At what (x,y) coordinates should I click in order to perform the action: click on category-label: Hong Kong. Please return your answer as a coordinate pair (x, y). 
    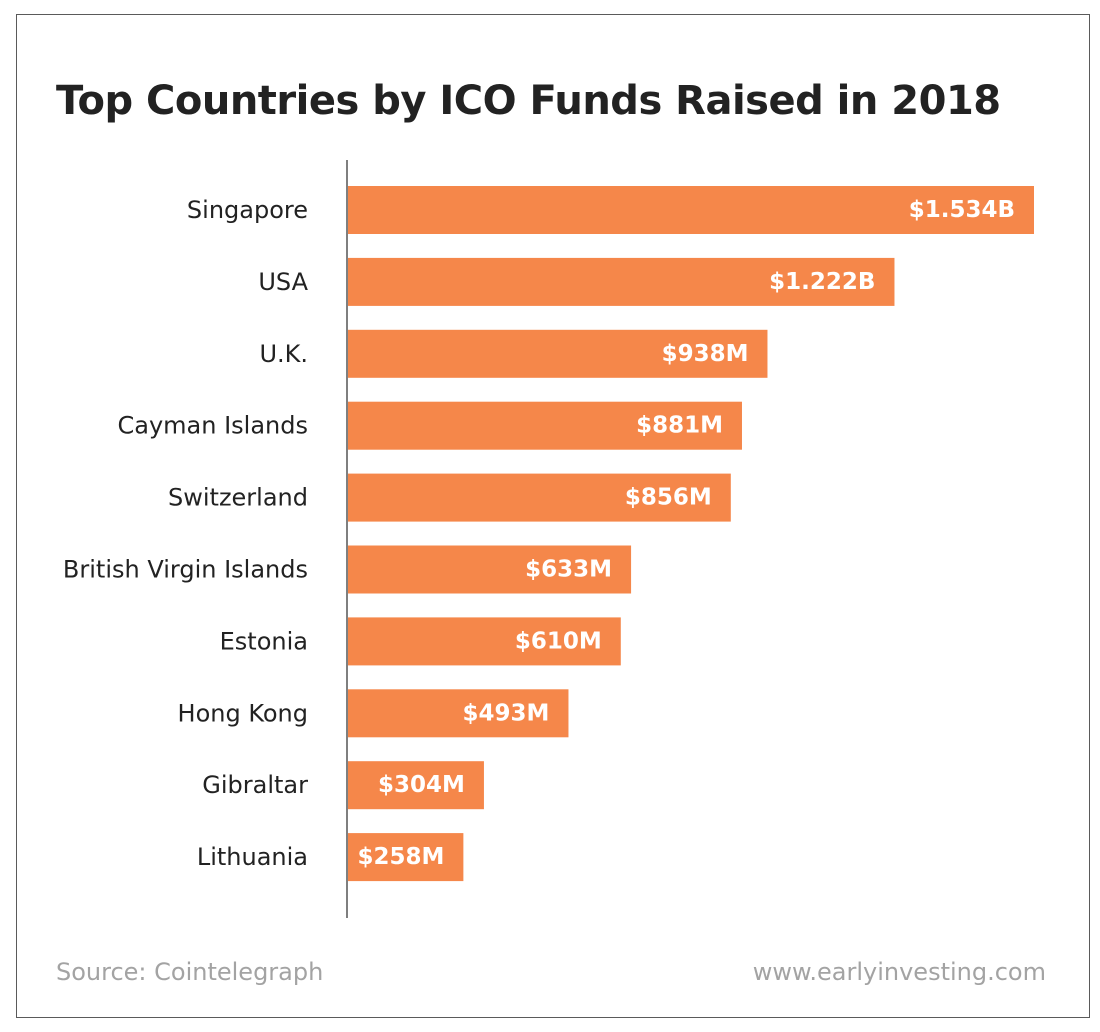
    Looking at the image, I should click on (243, 713).